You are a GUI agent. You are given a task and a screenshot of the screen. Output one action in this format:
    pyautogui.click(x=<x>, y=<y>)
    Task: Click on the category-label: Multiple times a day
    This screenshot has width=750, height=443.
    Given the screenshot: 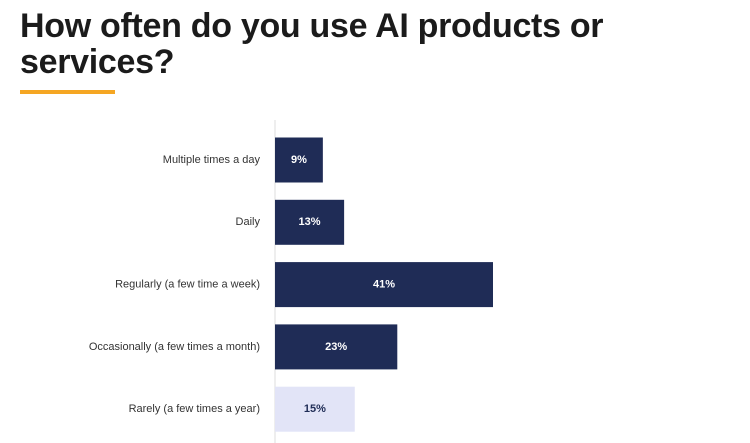 What is the action you would take?
    pyautogui.click(x=212, y=160)
    